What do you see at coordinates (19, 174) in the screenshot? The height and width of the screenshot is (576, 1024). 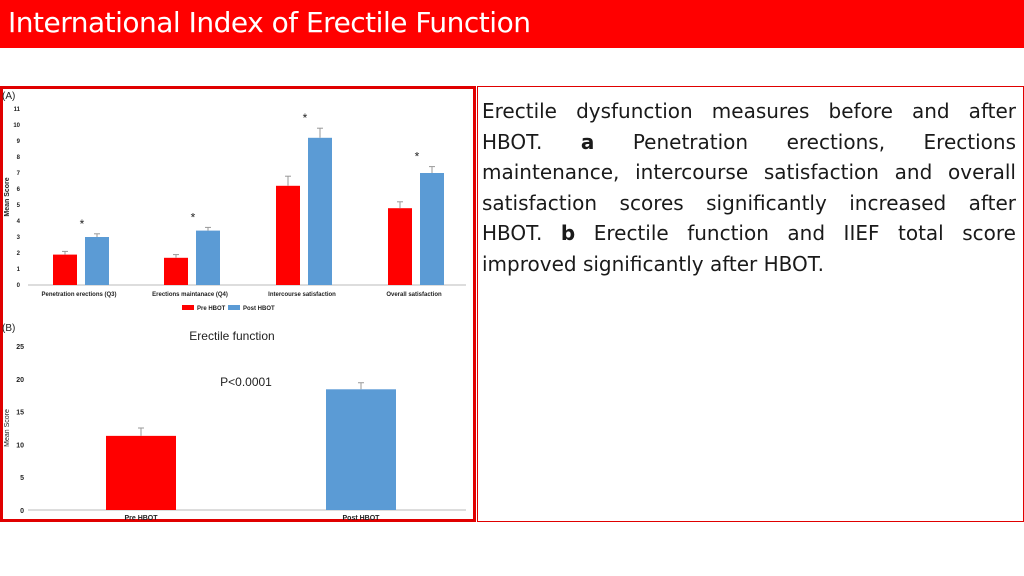 I see `panel-a-y-tick: 7` at bounding box center [19, 174].